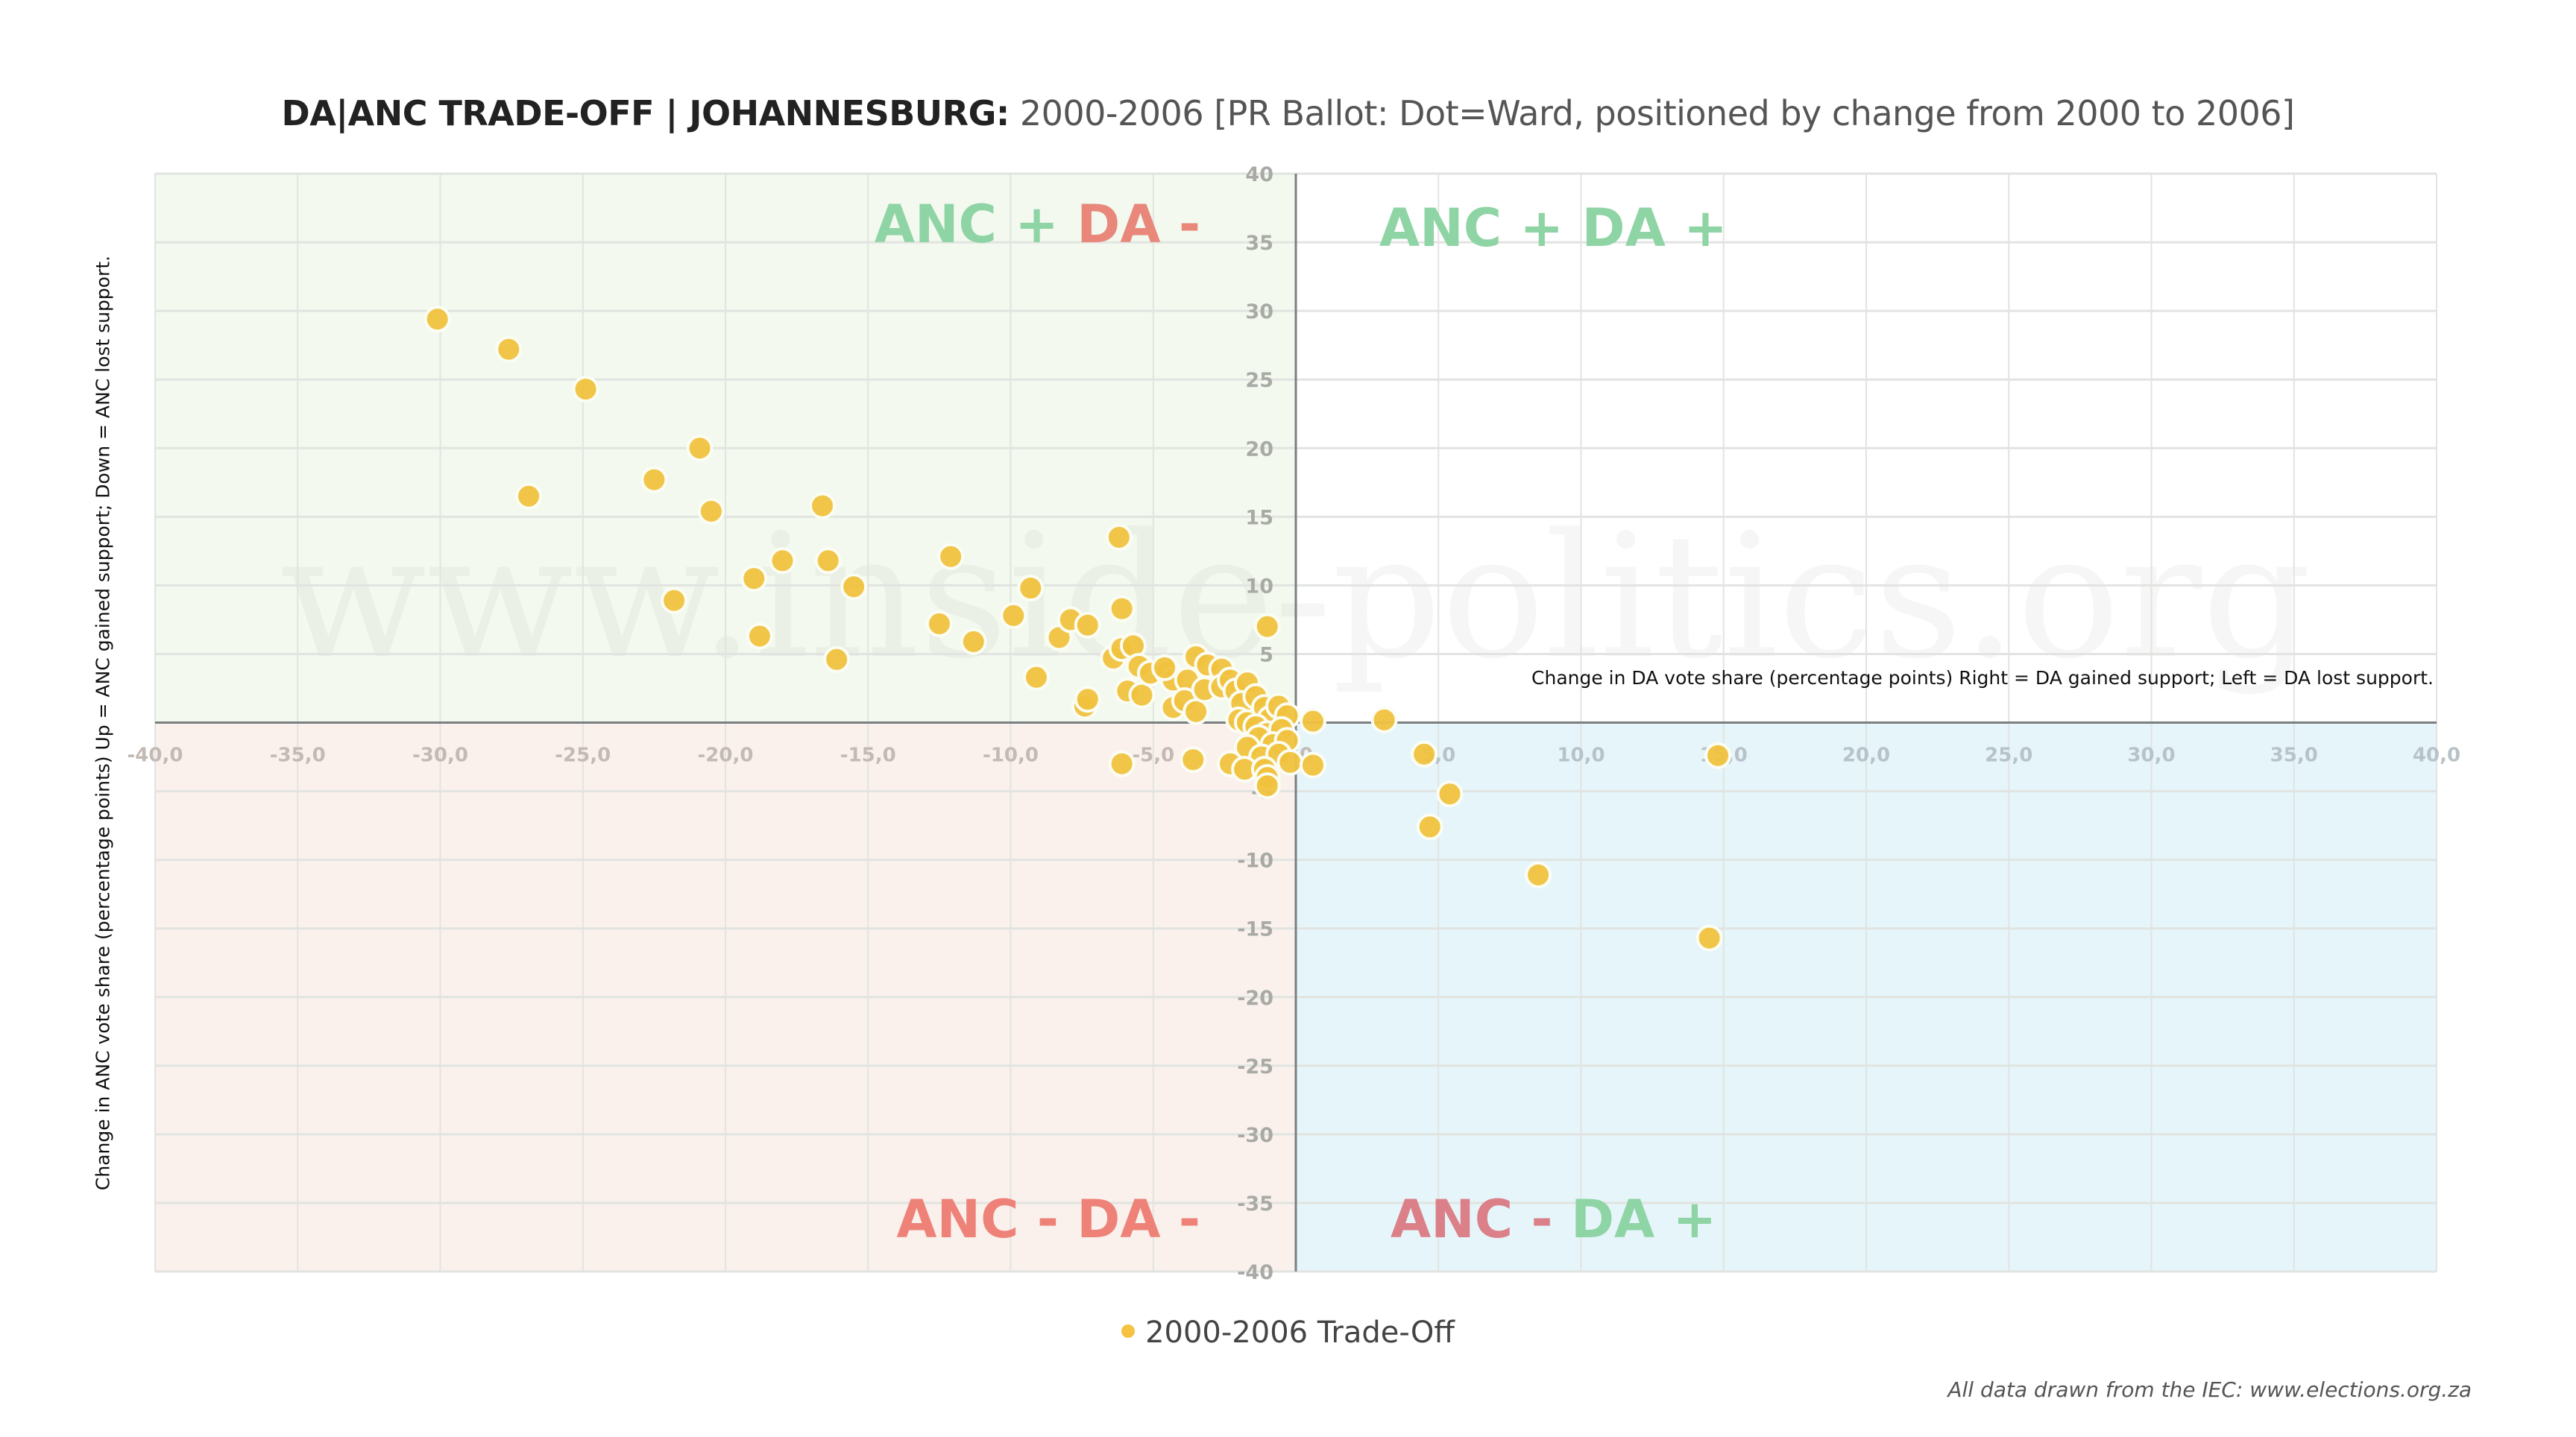  What do you see at coordinates (1255, 930) in the screenshot?
I see `y-tick-label: -15` at bounding box center [1255, 930].